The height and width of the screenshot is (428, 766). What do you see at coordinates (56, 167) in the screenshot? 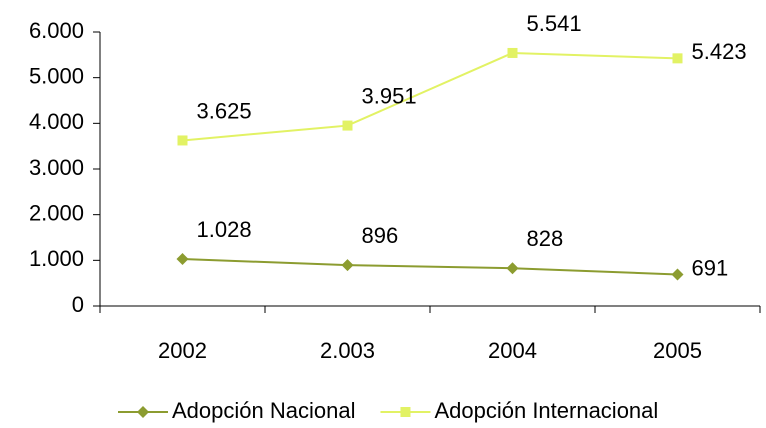
I see `y-tick-label: 3.000` at bounding box center [56, 167].